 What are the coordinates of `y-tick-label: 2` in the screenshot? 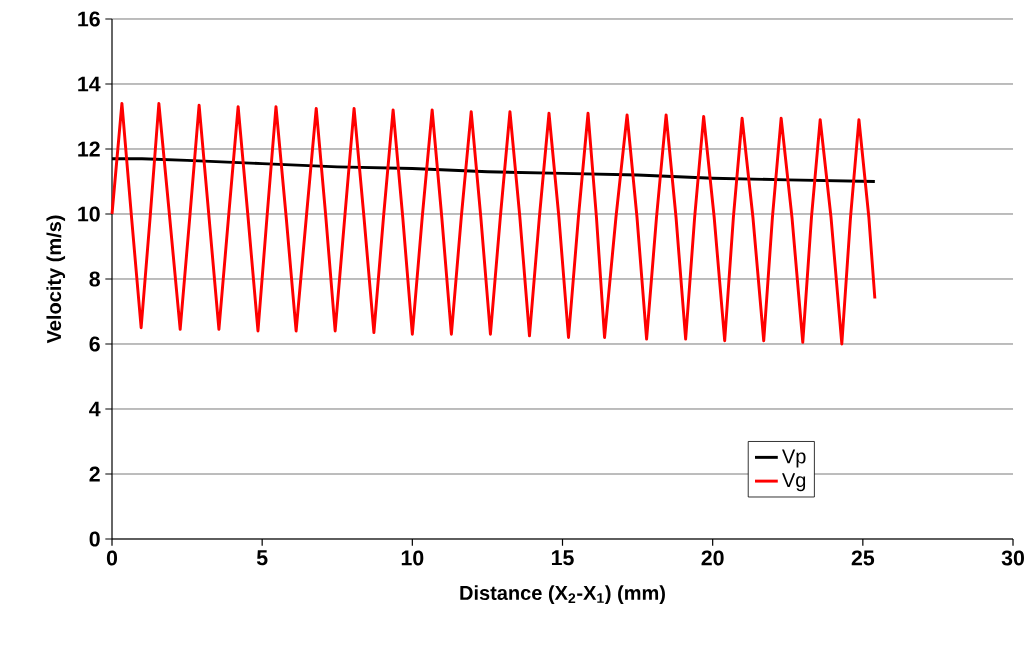 It's located at (94, 474).